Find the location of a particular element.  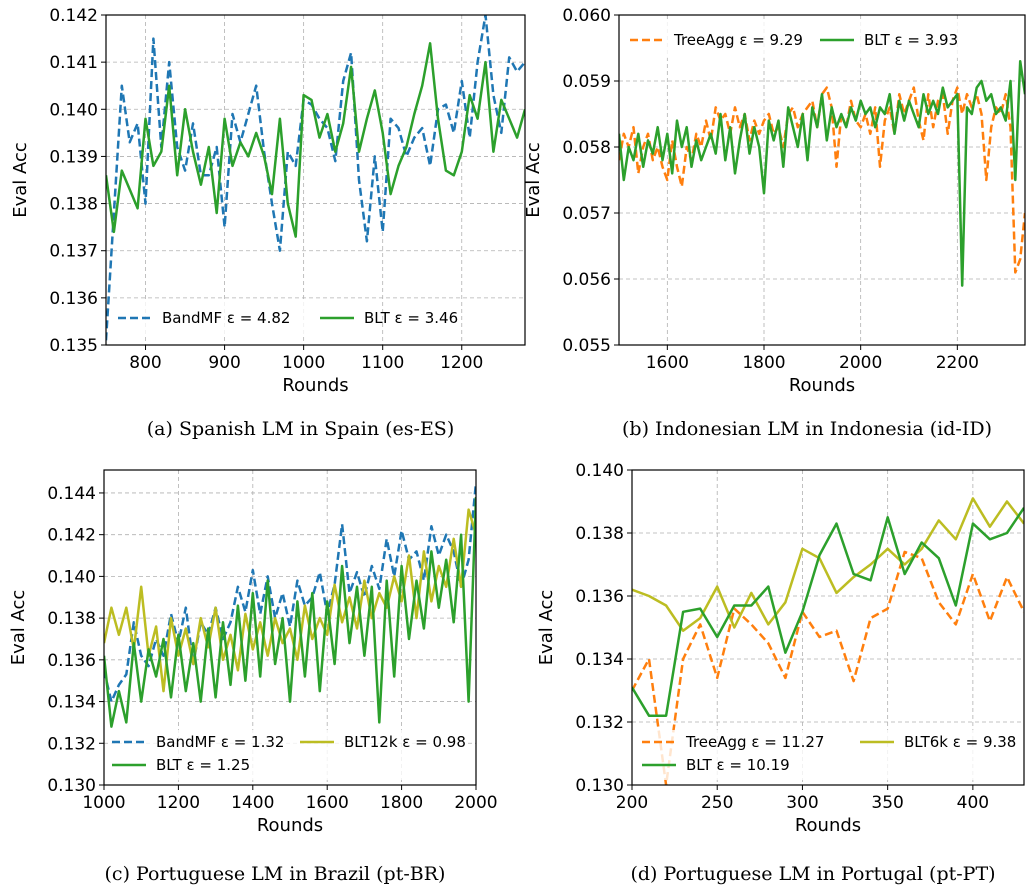

y-tick-label: 0.060 is located at coordinates (586, 16).